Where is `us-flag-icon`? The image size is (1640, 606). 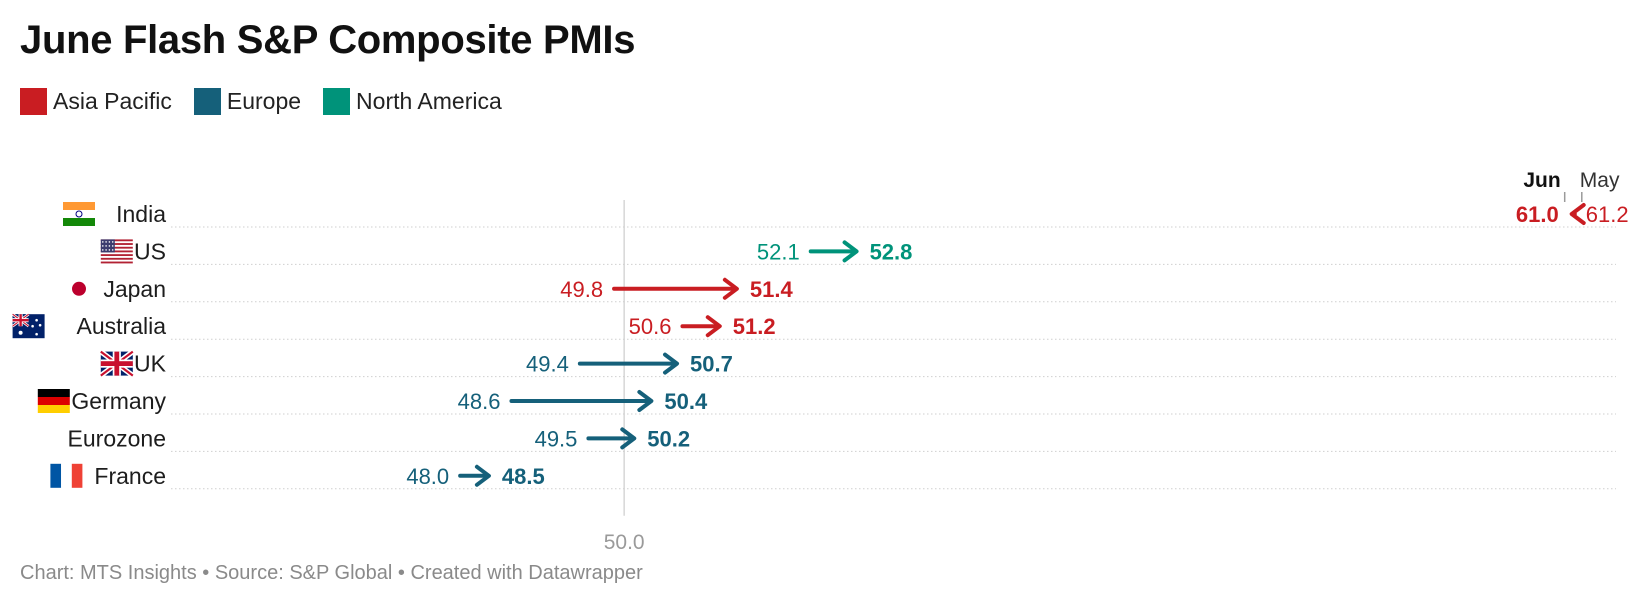 us-flag-icon is located at coordinates (116, 251).